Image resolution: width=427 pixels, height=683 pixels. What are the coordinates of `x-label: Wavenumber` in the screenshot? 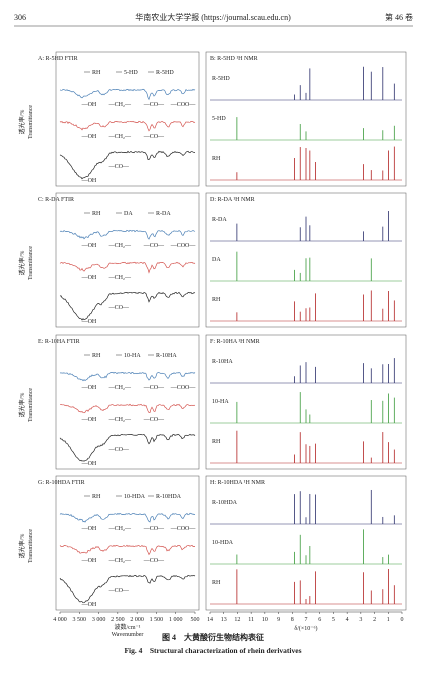 It's located at (128, 635).